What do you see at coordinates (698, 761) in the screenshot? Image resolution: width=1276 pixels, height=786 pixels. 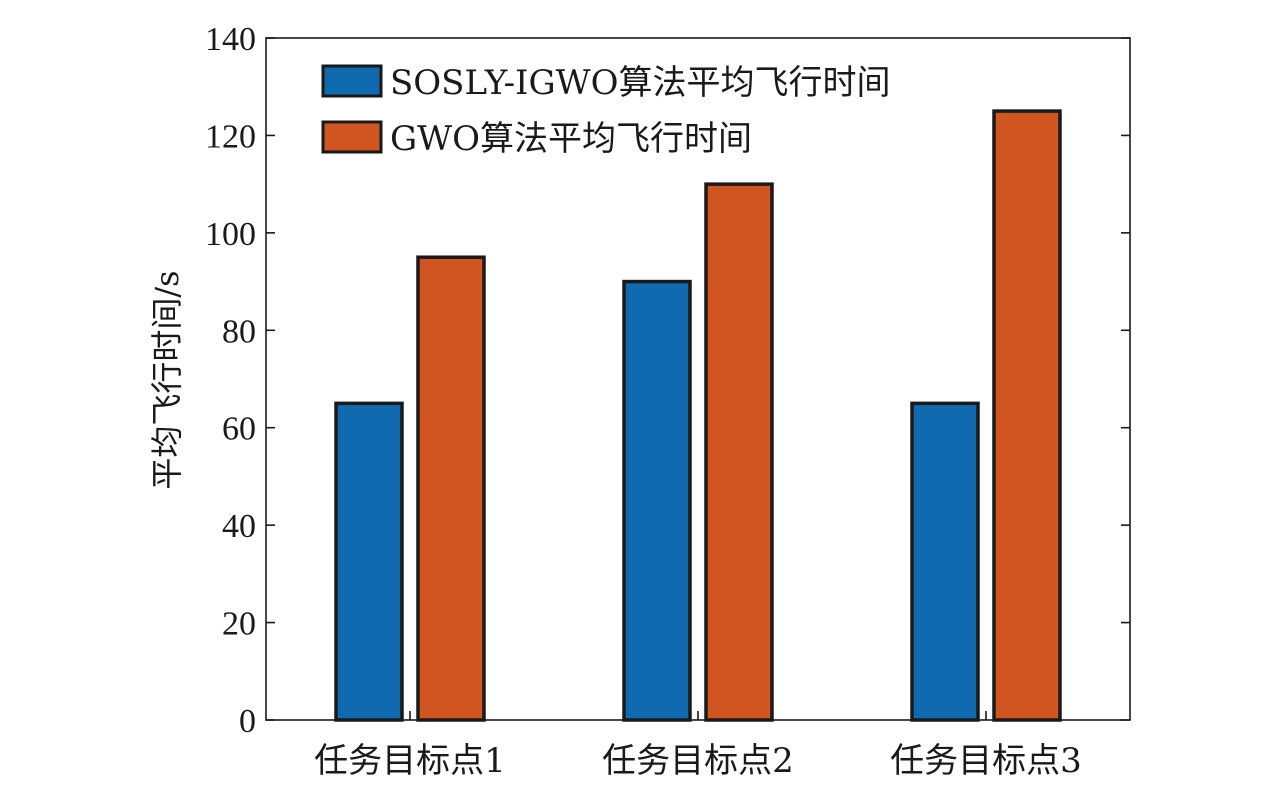 I see `x-tick-label: 任务目标点2` at bounding box center [698, 761].